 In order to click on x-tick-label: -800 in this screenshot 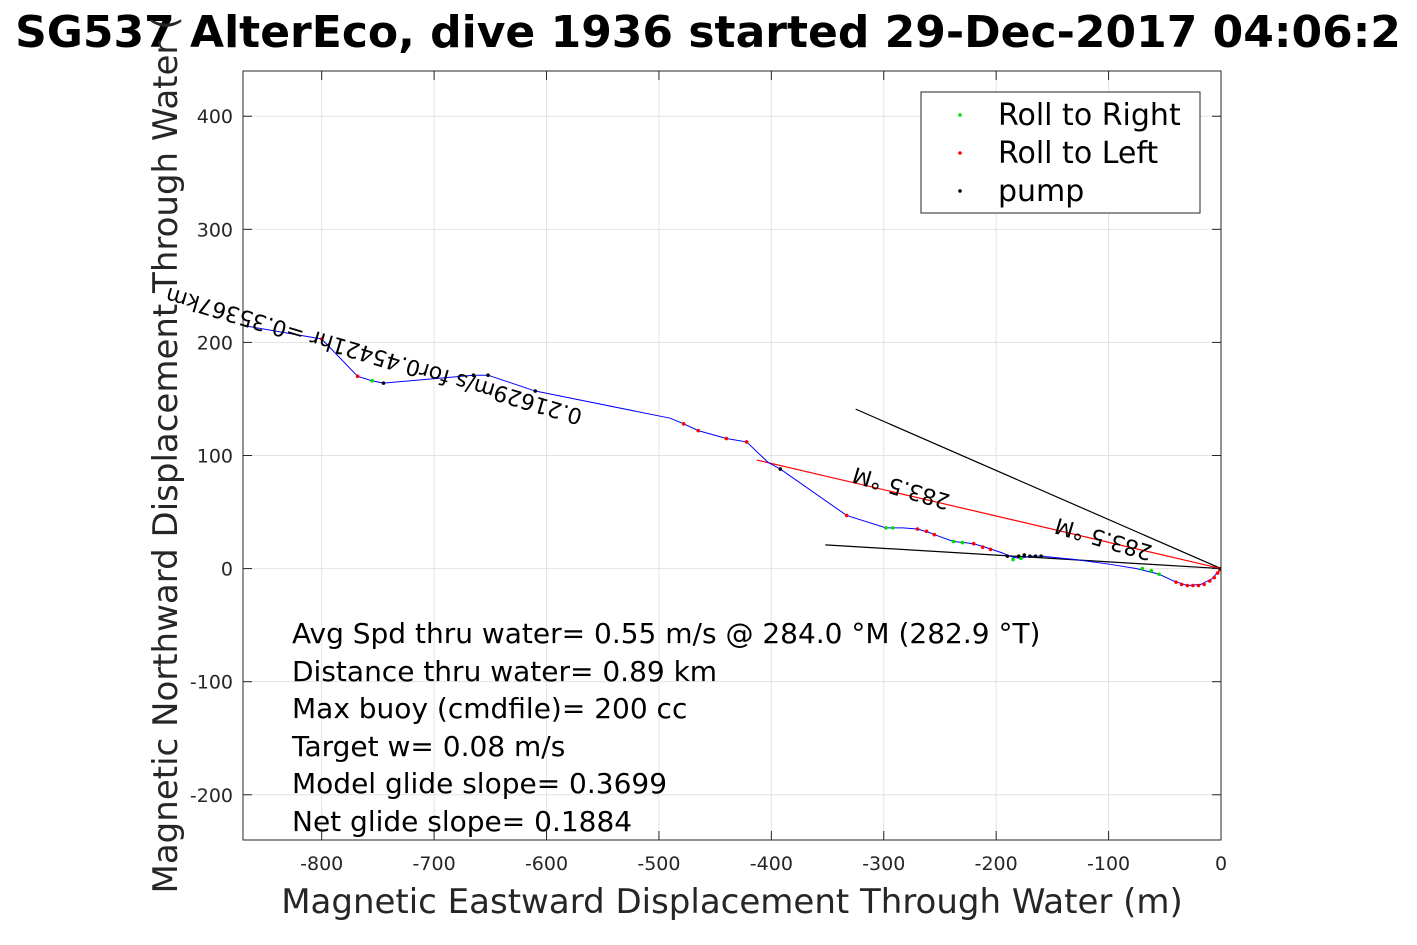, I will do `click(321, 864)`.